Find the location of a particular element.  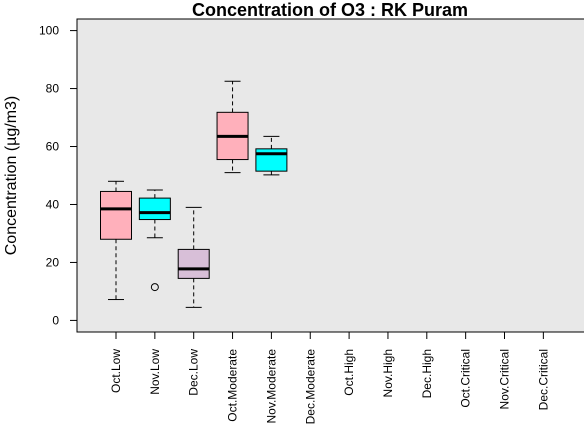

y-tick-label: 100 is located at coordinates (49, 31).